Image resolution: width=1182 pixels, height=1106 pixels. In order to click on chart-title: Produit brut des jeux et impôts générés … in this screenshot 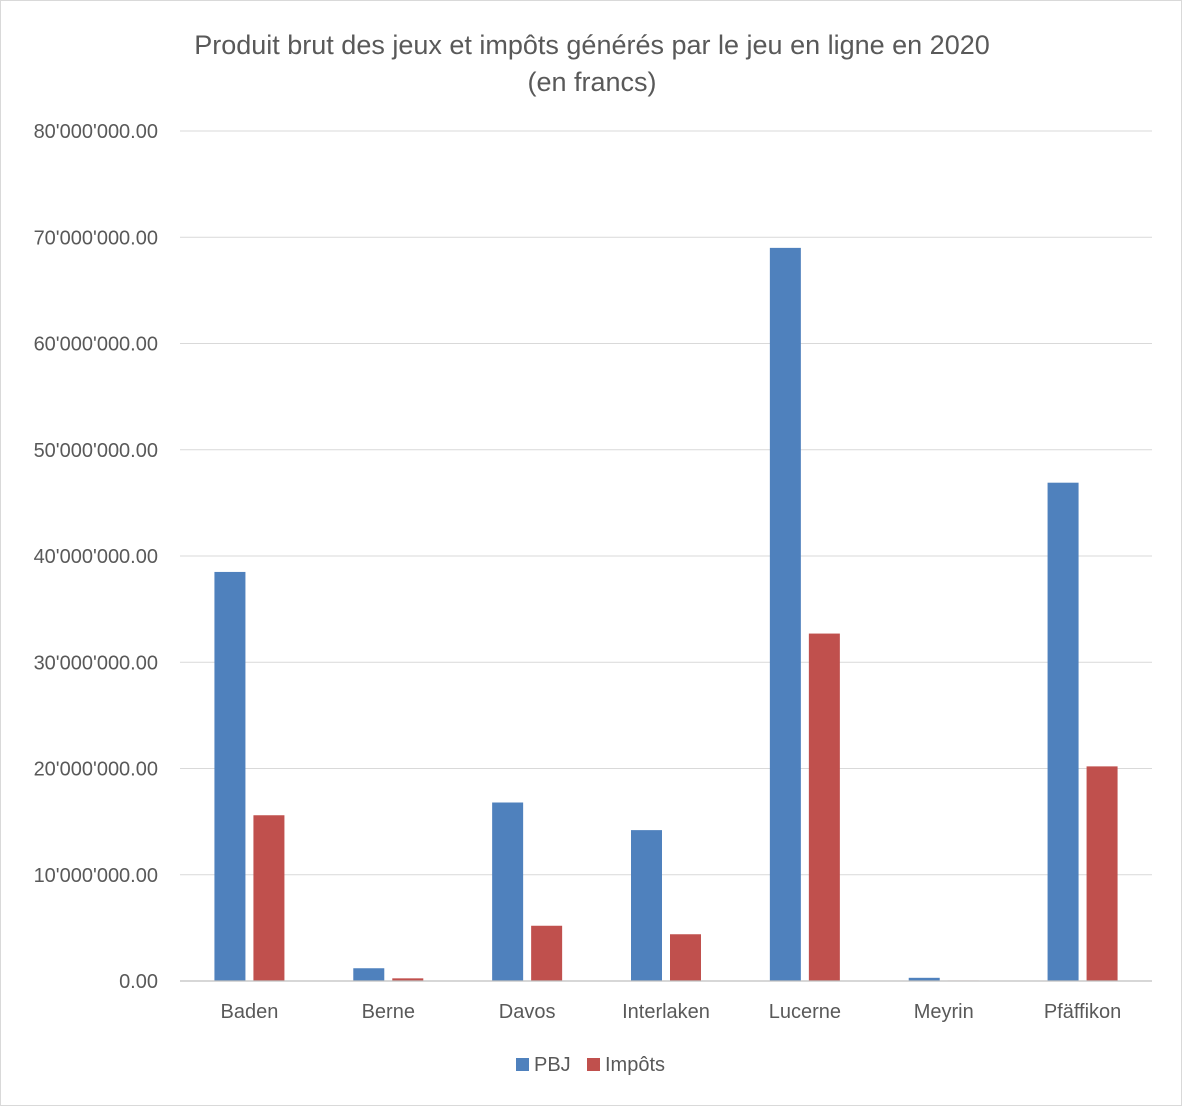, I will do `click(592, 45)`.